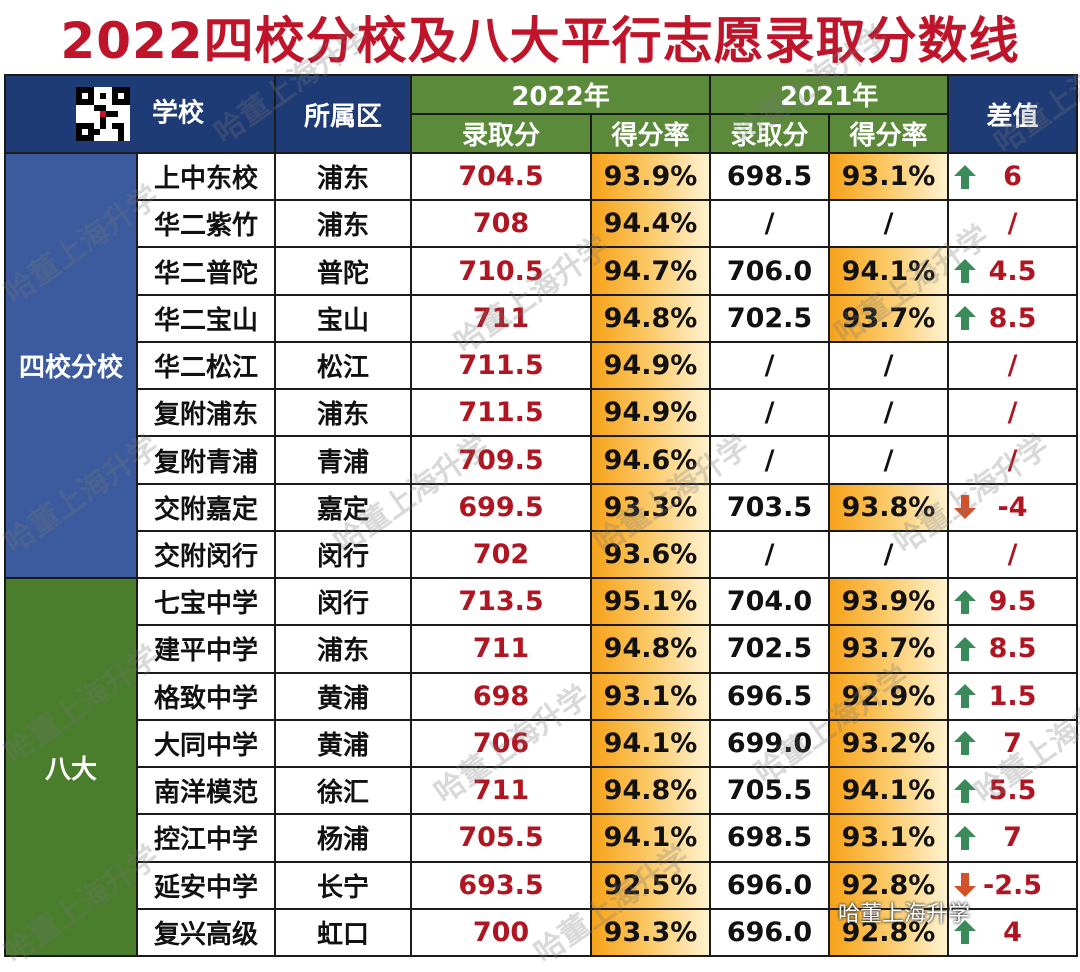 The image size is (1080, 972). What do you see at coordinates (889, 696) in the screenshot?
I see `rate-2021-cell: 92.9%` at bounding box center [889, 696].